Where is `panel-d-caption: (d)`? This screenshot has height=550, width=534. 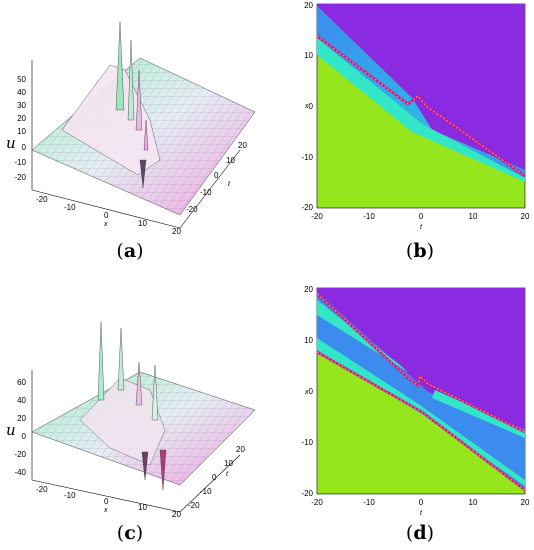
panel-d-caption: (d) is located at coordinates (420, 533).